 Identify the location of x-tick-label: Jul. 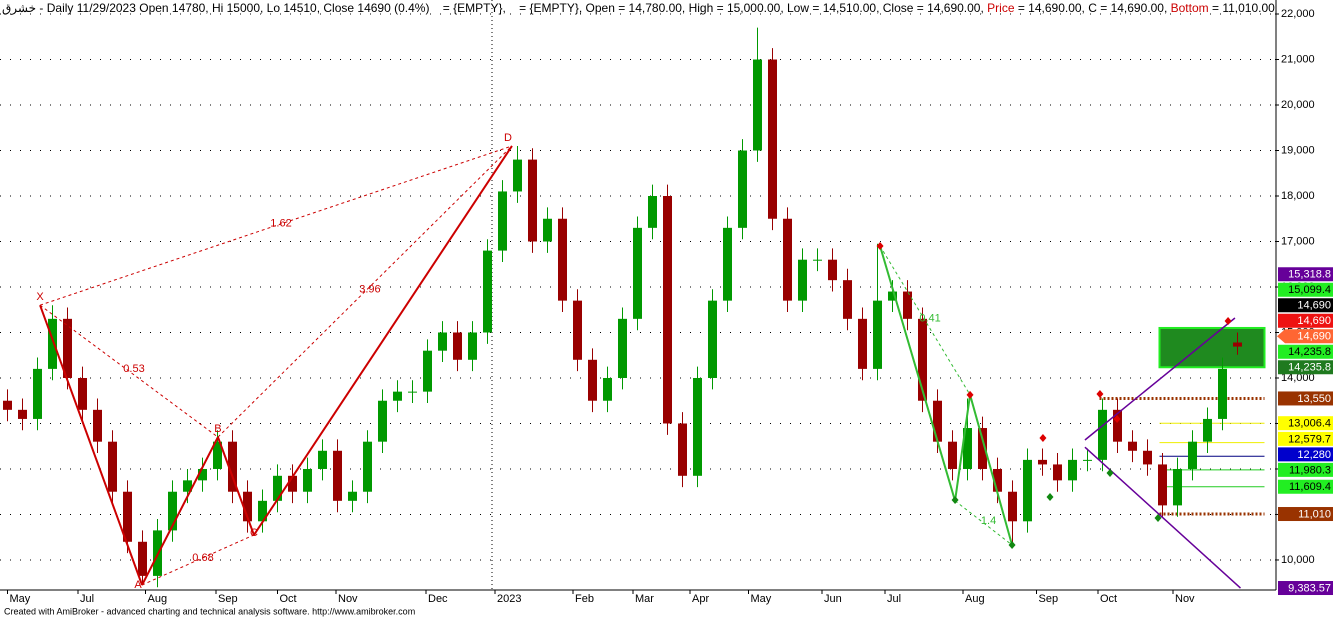
(894, 599).